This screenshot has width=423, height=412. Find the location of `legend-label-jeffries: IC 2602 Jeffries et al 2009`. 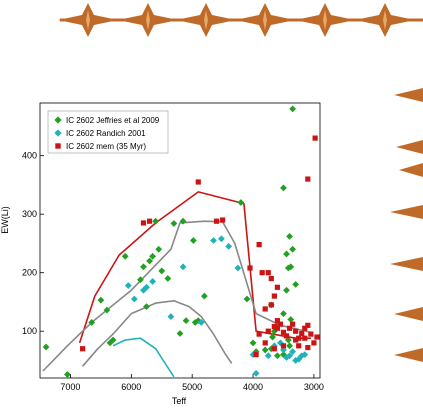

legend-label-jeffries: IC 2602 Jeffries et al 2009 is located at coordinates (113, 120).